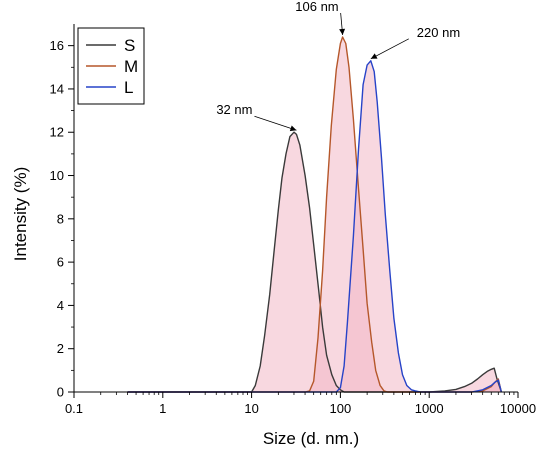 The height and width of the screenshot is (463, 550). Describe the element at coordinates (60, 218) in the screenshot. I see `y-tick-label: 8` at that location.